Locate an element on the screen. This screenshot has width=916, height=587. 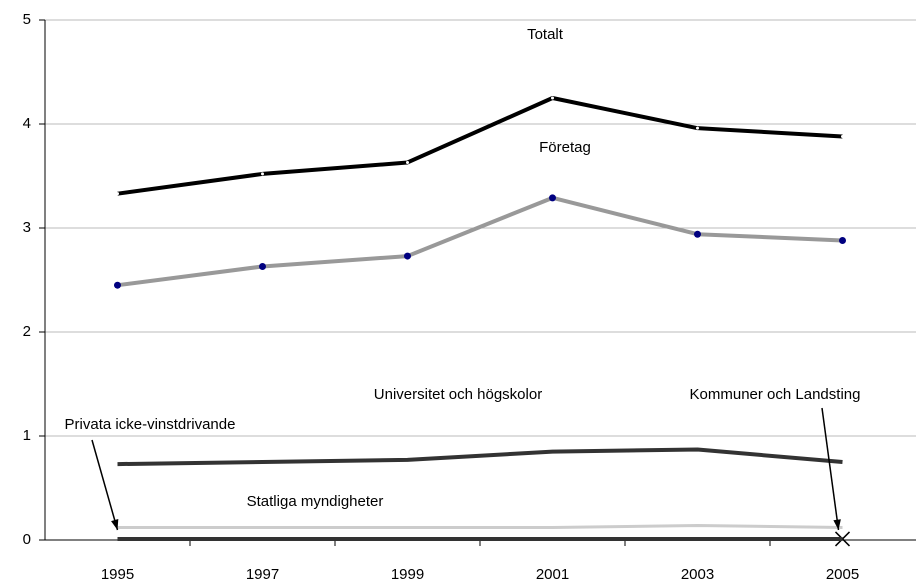
series-label: Statliga myndigheter is located at coordinates (315, 501).